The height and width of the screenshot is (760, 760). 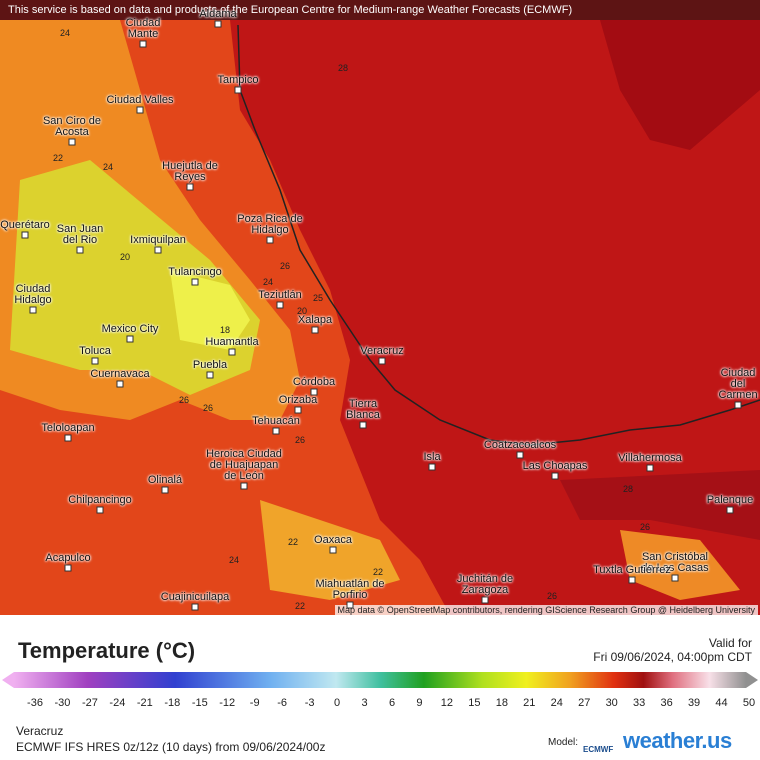 What do you see at coordinates (660, 505) in the screenshot?
I see `land-hot` at bounding box center [660, 505].